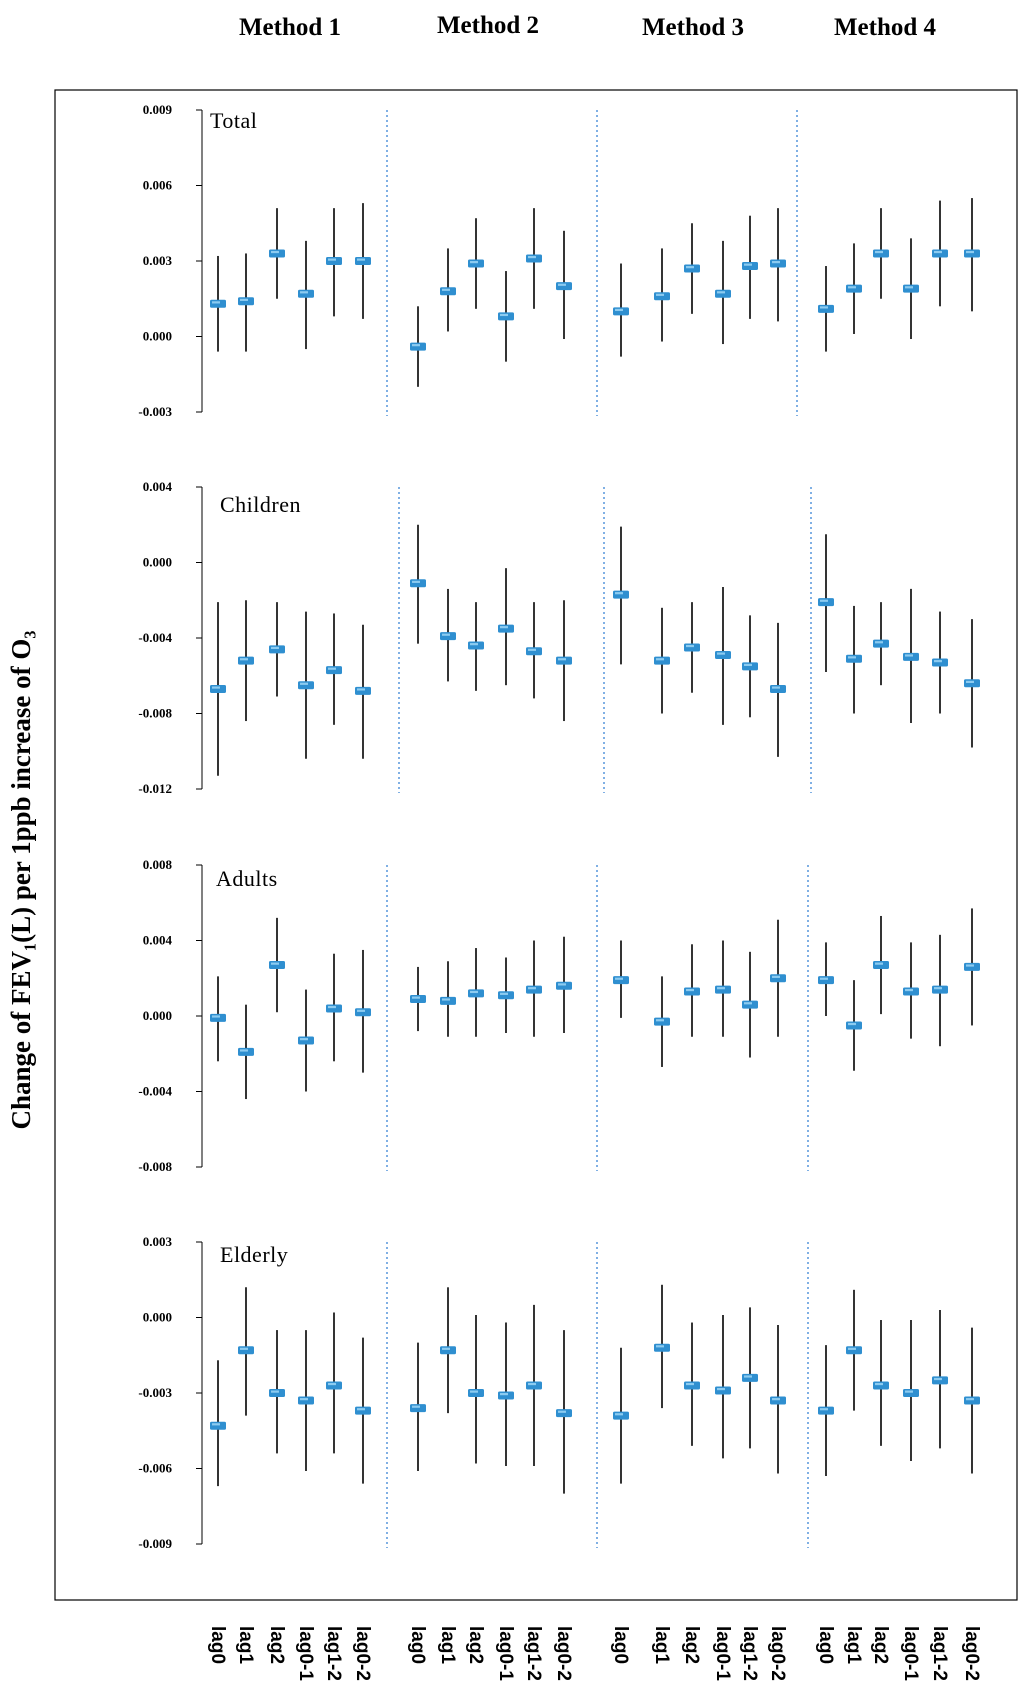 Image resolution: width=1024 pixels, height=1706 pixels. I want to click on x-tick-label: lag1, so click(245, 1645).